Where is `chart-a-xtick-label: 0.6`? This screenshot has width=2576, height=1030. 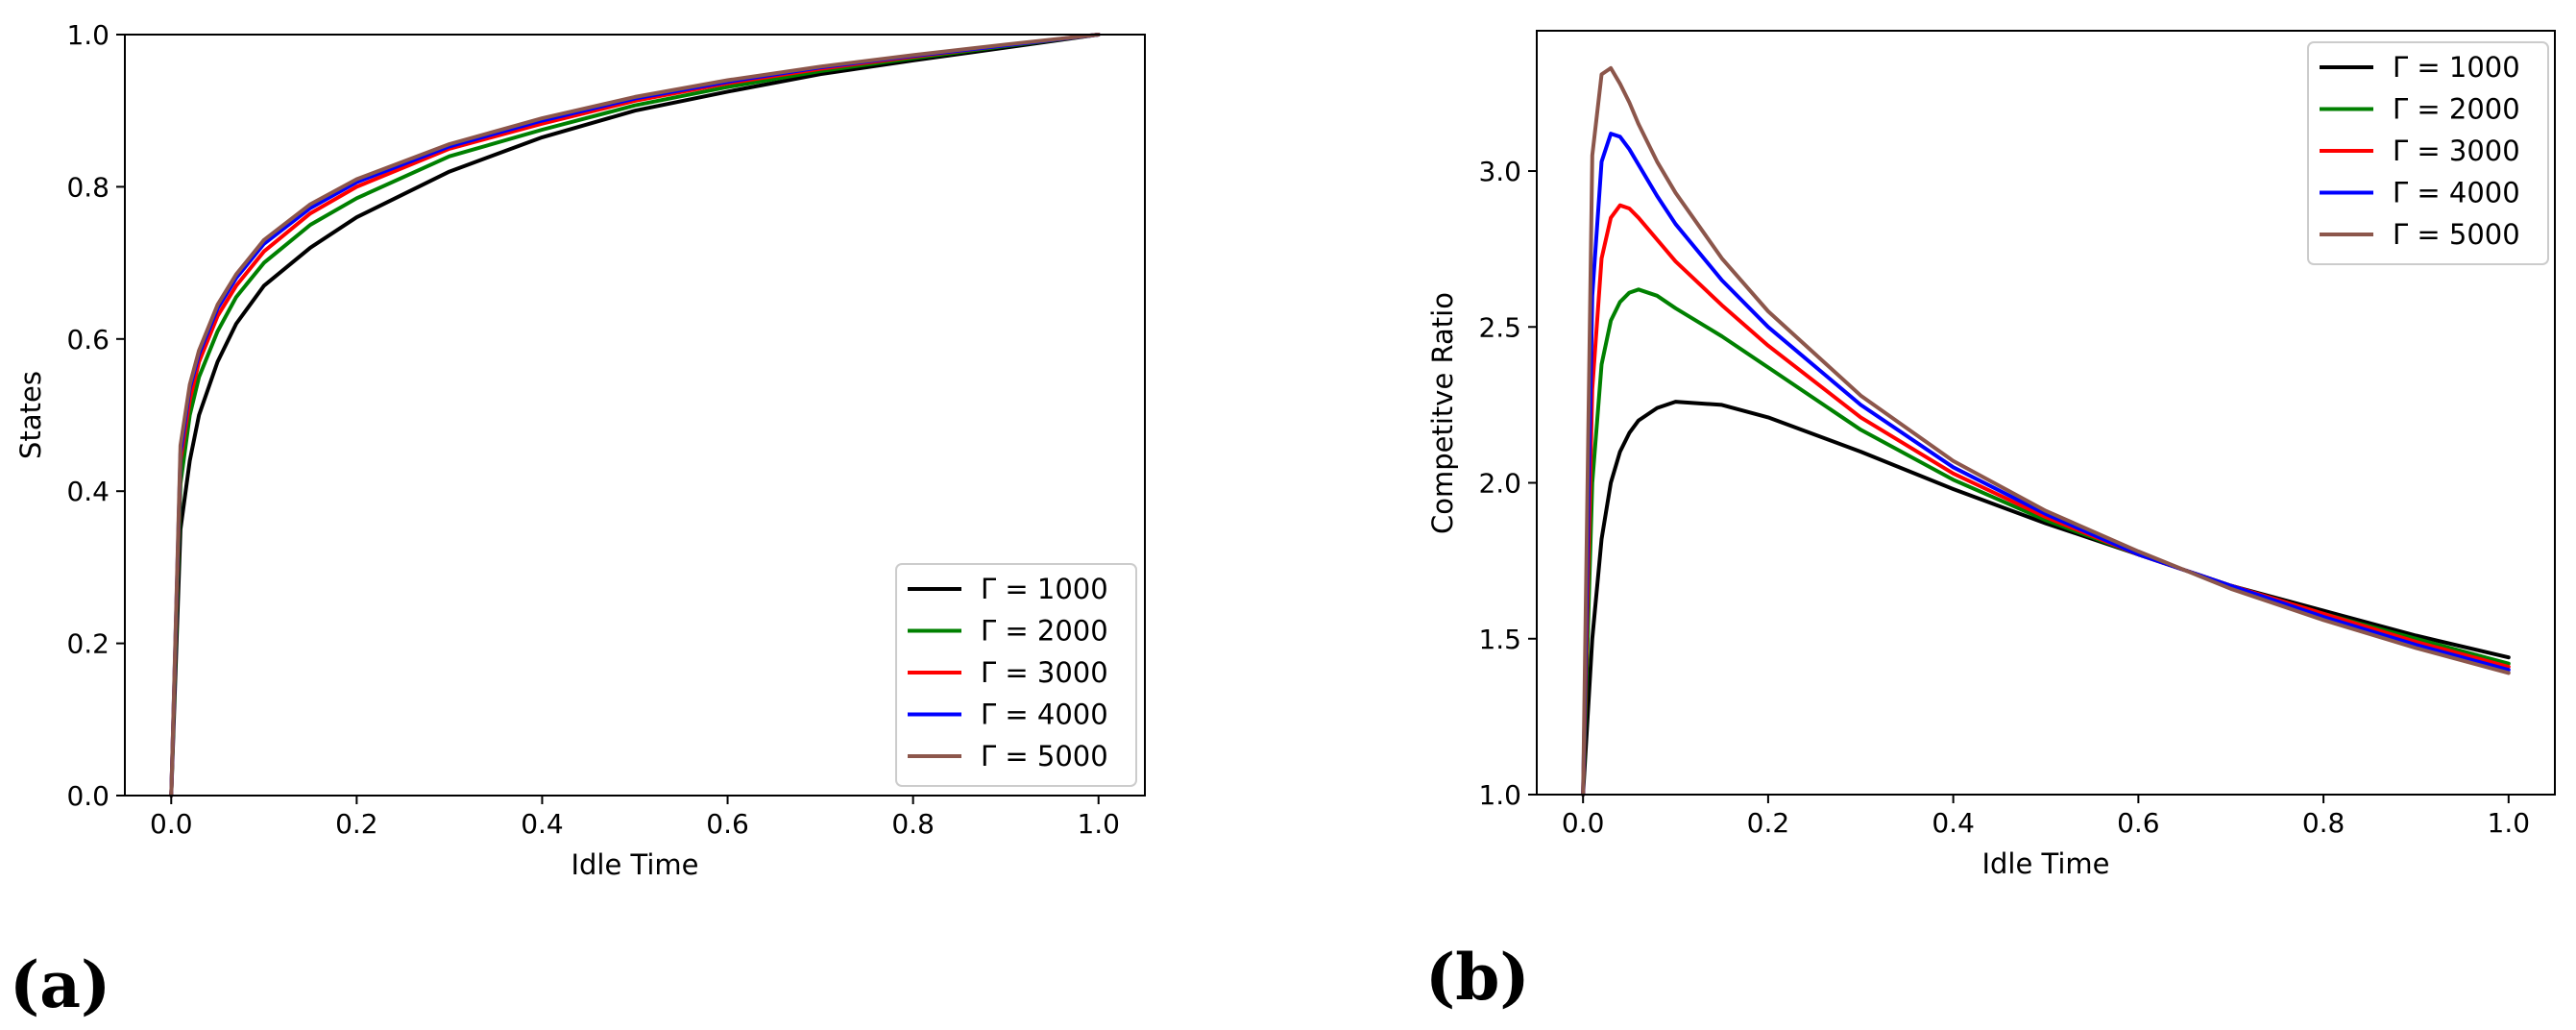 chart-a-xtick-label: 0.6 is located at coordinates (727, 824).